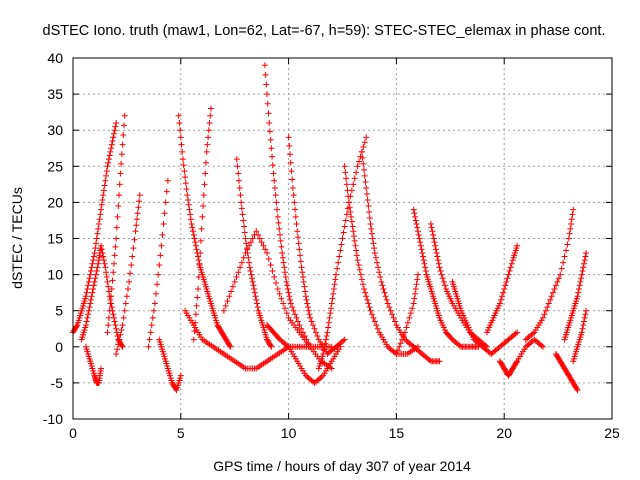  Describe the element at coordinates (55, 130) in the screenshot. I see `y-tick-label: 30` at that location.